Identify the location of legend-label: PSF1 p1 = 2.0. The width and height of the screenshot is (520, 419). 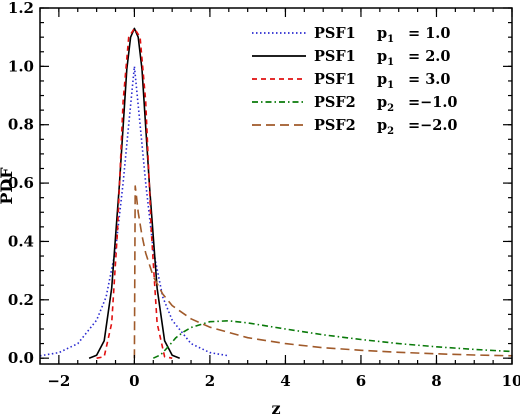
(382, 58).